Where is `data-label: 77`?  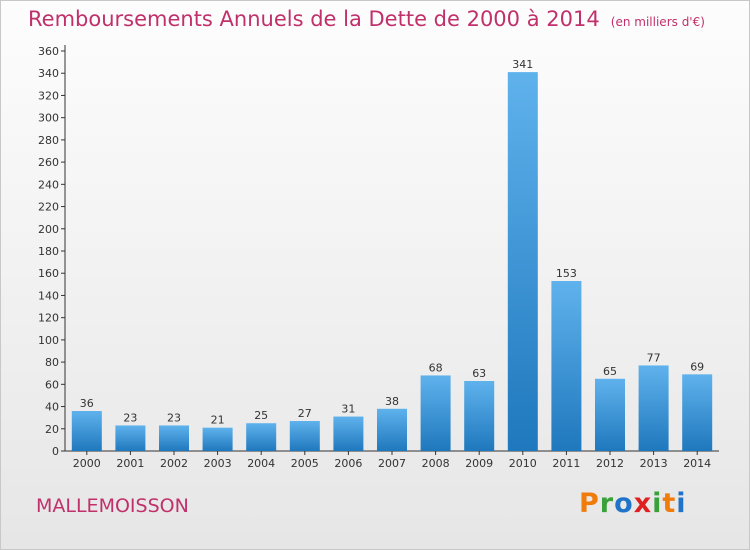 data-label: 77 is located at coordinates (654, 357).